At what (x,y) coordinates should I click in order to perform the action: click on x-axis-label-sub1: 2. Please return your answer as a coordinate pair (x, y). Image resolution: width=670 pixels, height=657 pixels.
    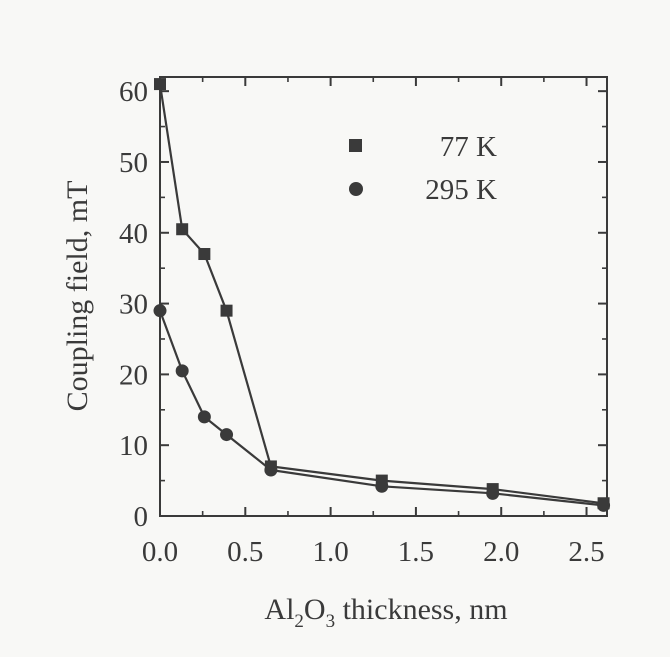
    Looking at the image, I should click on (299, 621).